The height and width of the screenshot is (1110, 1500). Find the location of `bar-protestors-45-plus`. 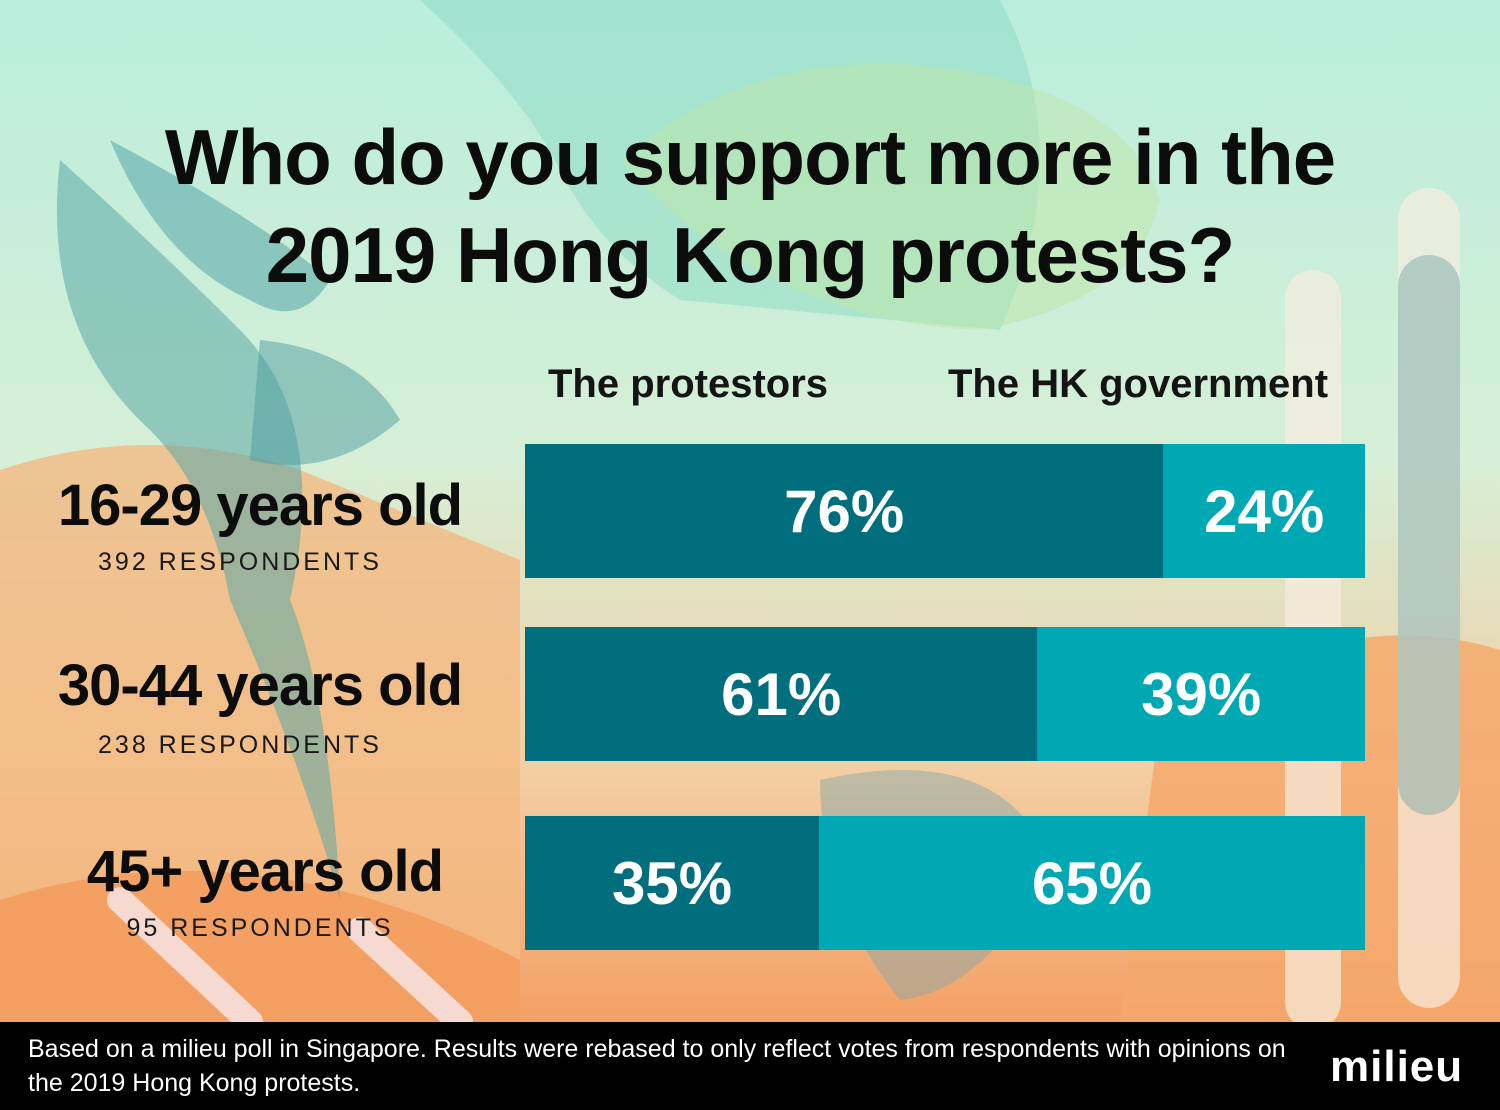

bar-protestors-45-plus is located at coordinates (672, 883).